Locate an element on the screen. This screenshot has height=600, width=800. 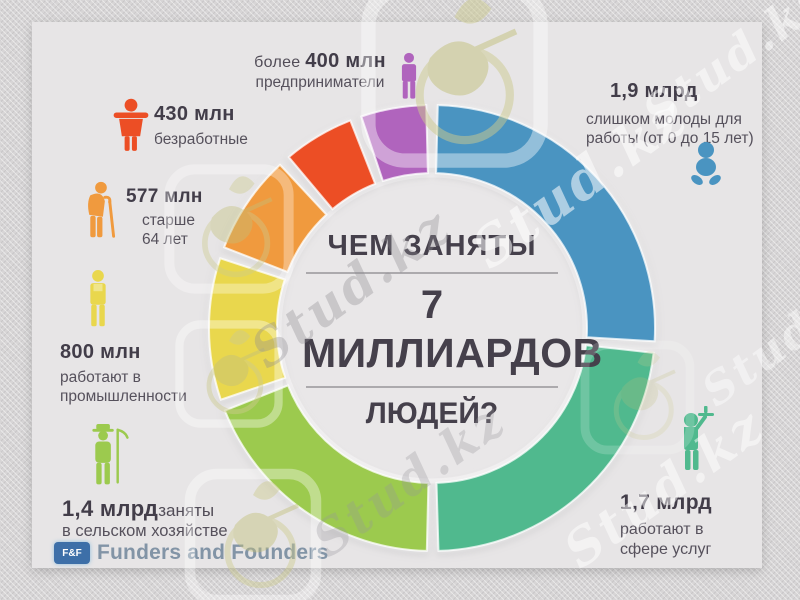
title-line-4: ЛЮДЕЙ? is located at coordinates (432, 413).